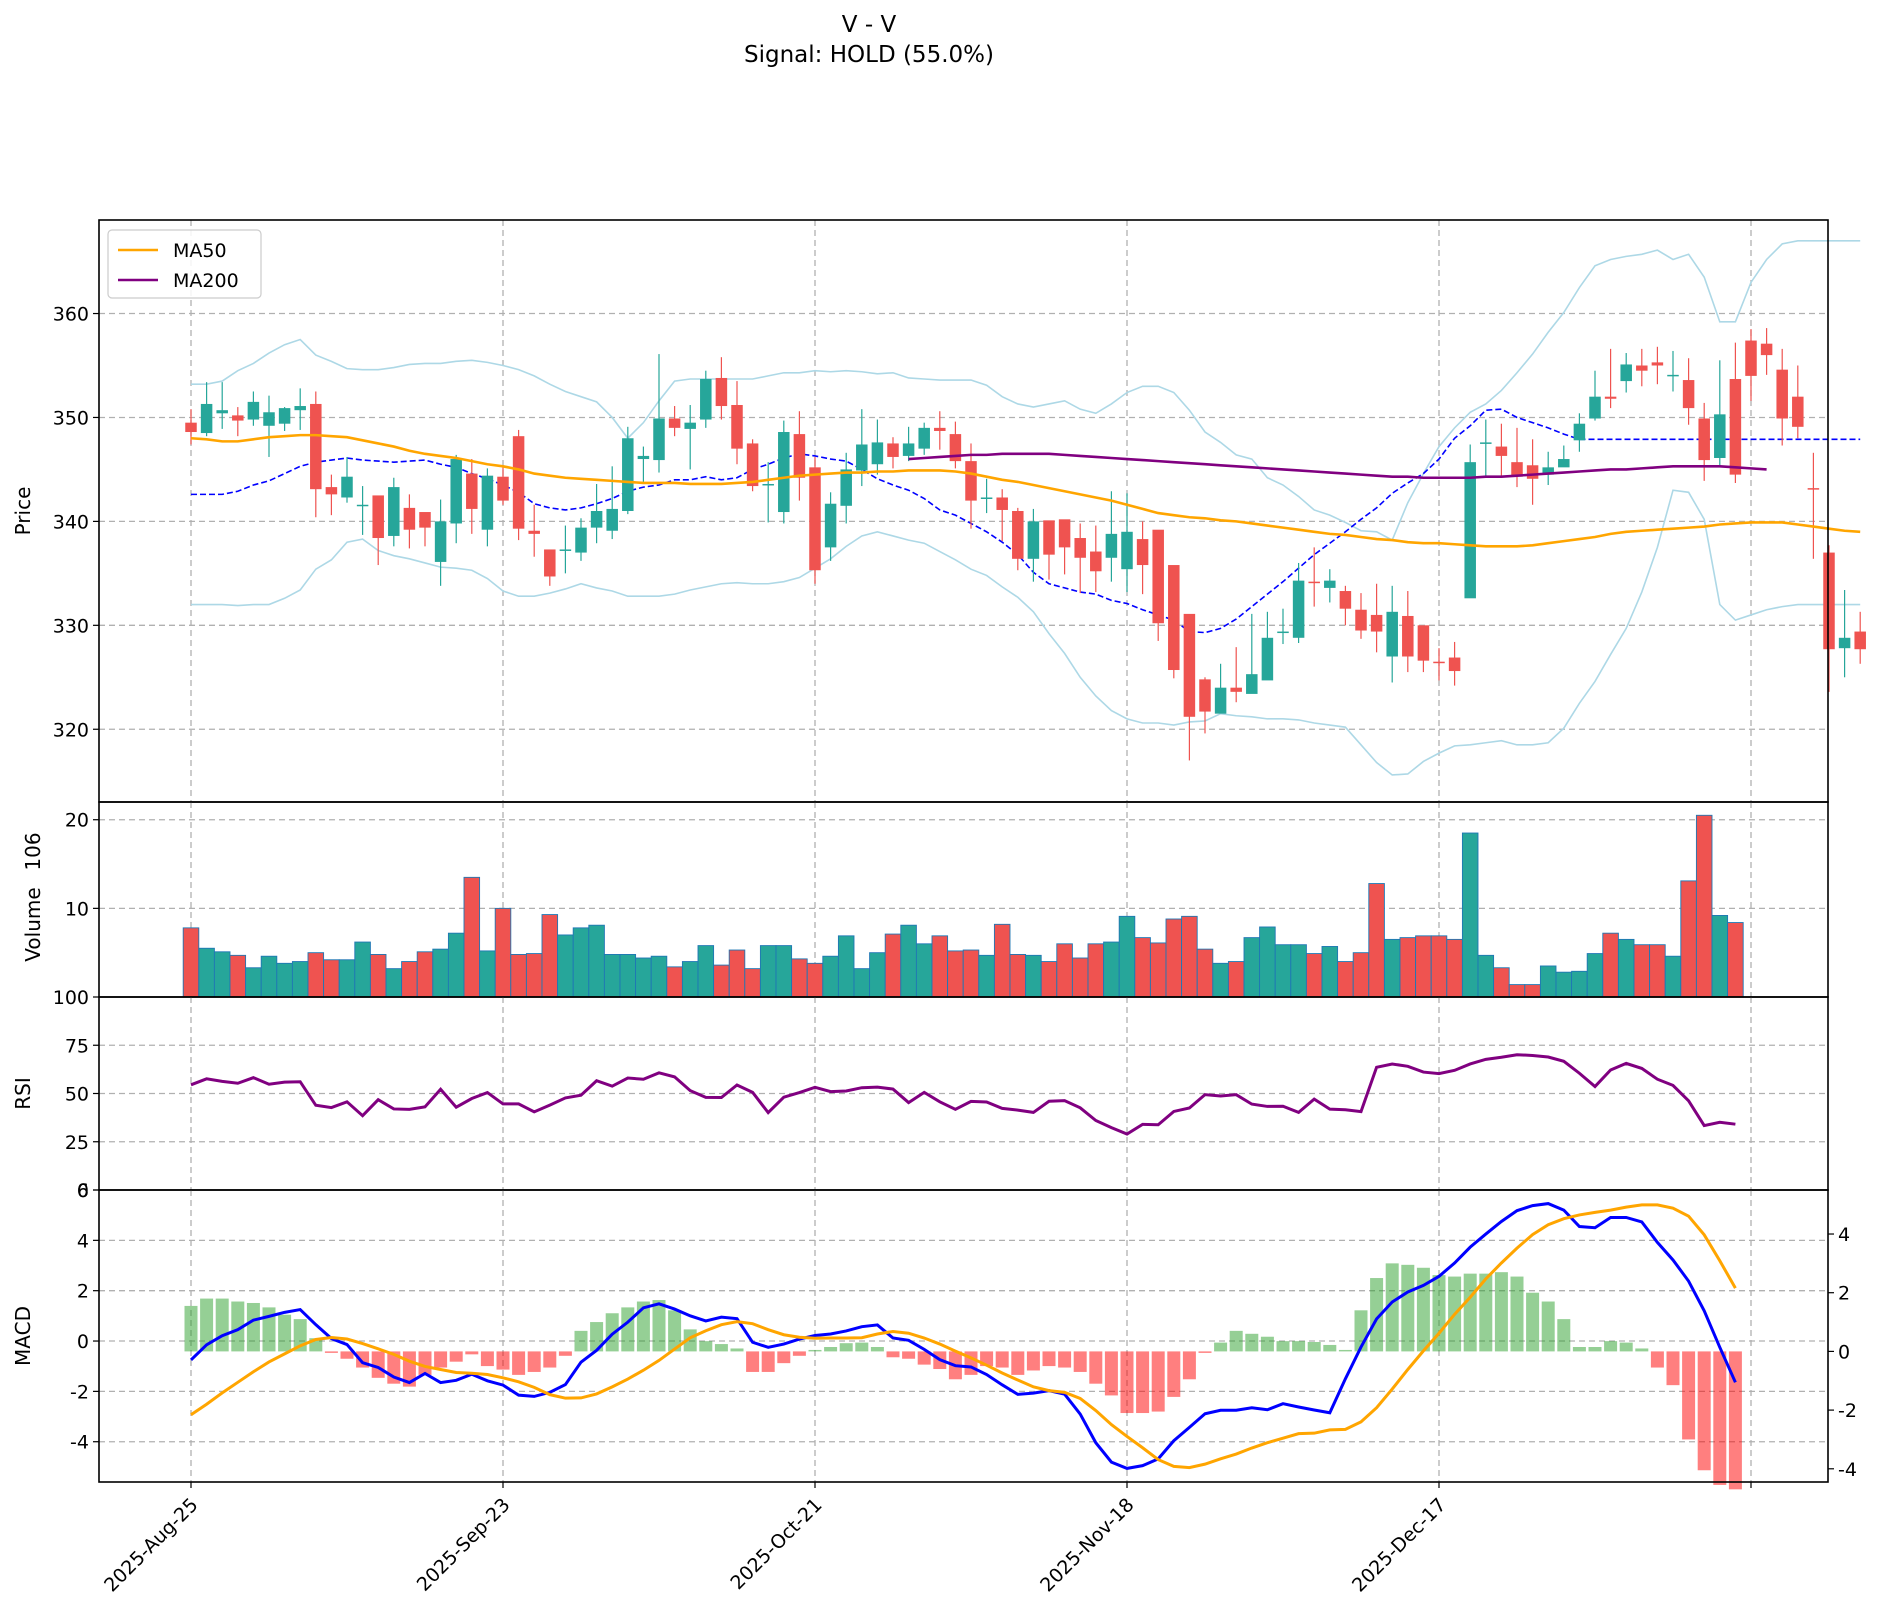  Describe the element at coordinates (71, 522) in the screenshot. I see `y-tick-label: 340` at that location.